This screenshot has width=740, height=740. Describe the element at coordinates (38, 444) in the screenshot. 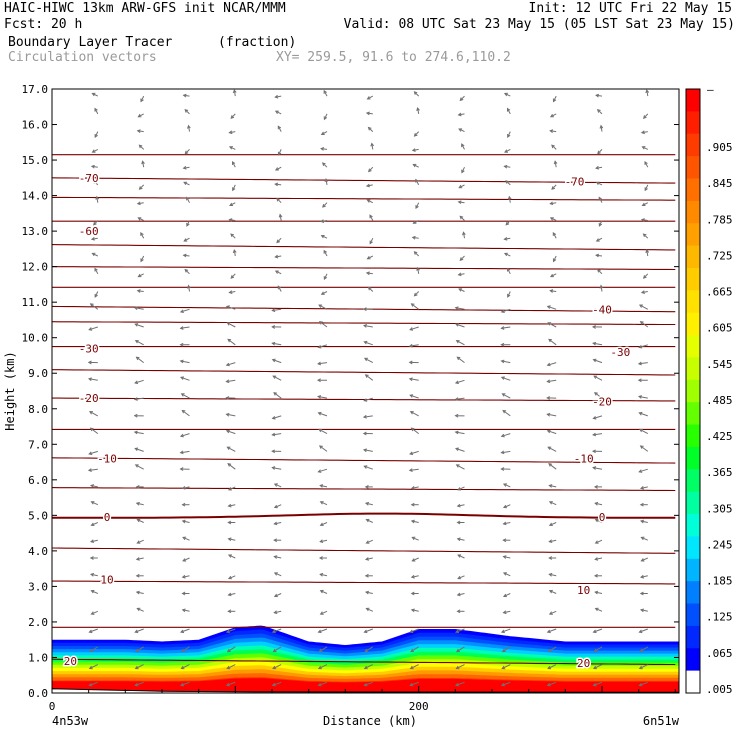

I see `y-tick-label: 7.0` at that location.